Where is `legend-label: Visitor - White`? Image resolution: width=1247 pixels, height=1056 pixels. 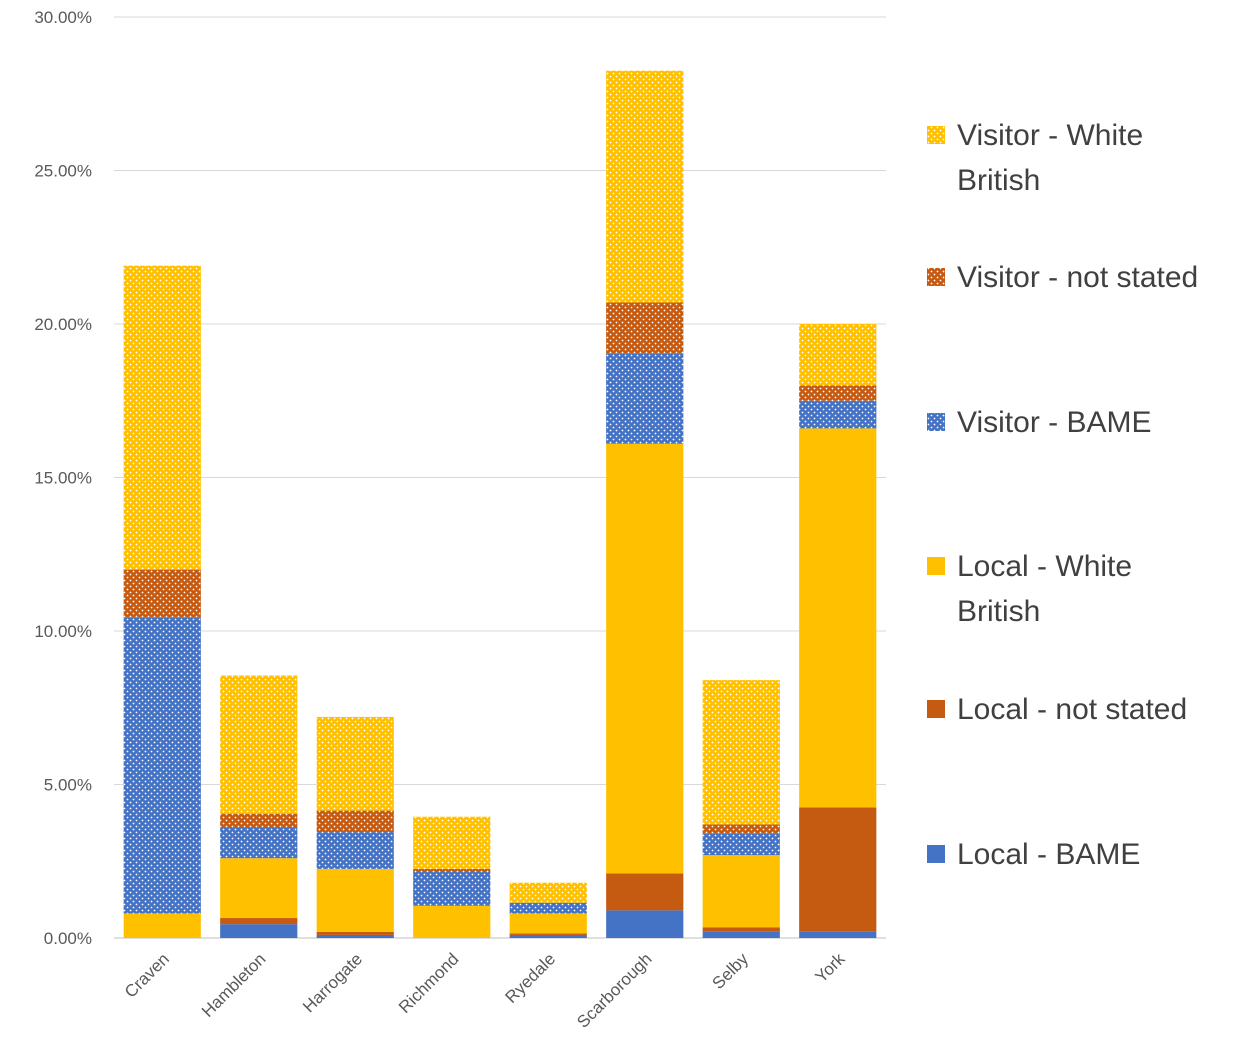
legend-label: Visitor - White is located at coordinates (1050, 135).